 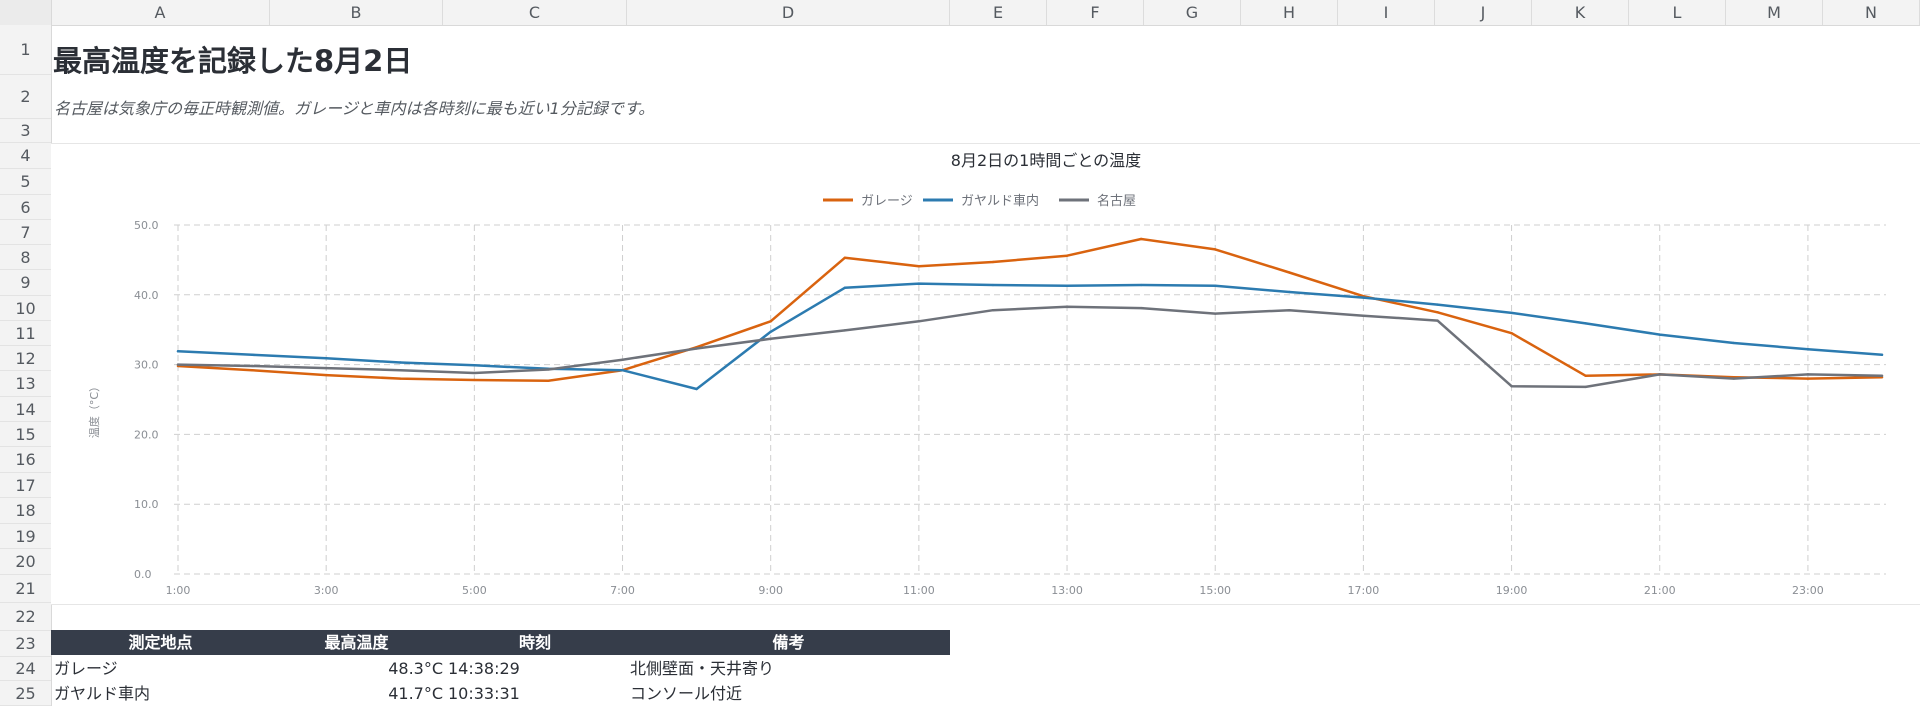 I want to click on row-header-21: 21, so click(x=25, y=589).